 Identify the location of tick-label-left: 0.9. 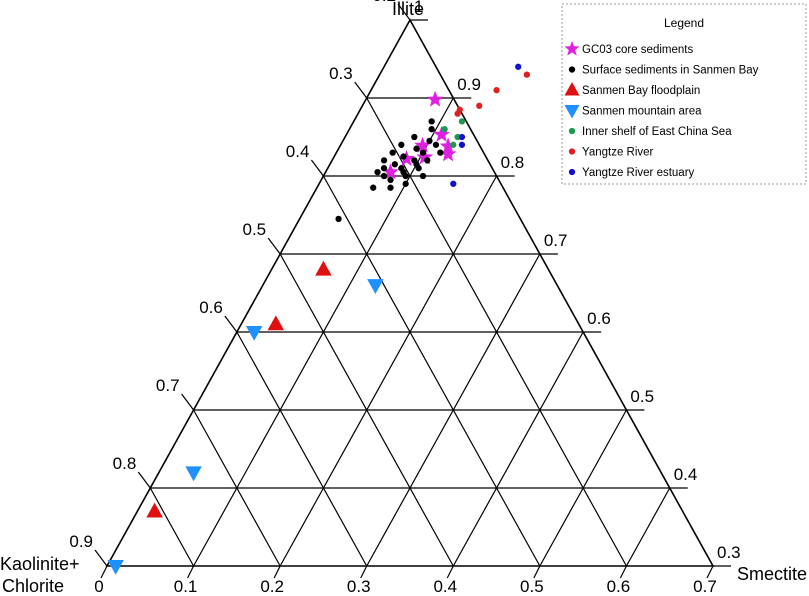
(81, 541).